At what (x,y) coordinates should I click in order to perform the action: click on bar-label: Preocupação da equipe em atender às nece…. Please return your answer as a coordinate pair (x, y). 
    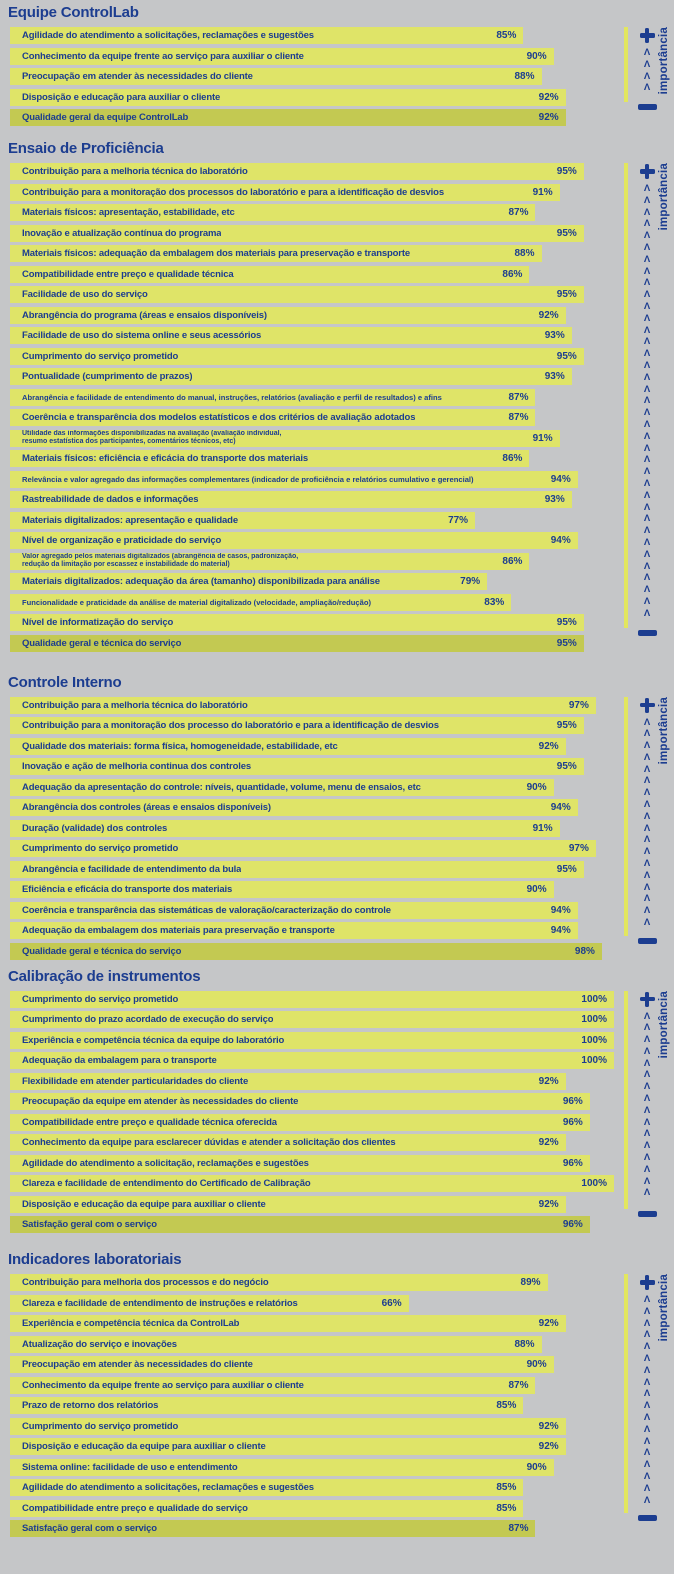
    Looking at the image, I should click on (160, 1101).